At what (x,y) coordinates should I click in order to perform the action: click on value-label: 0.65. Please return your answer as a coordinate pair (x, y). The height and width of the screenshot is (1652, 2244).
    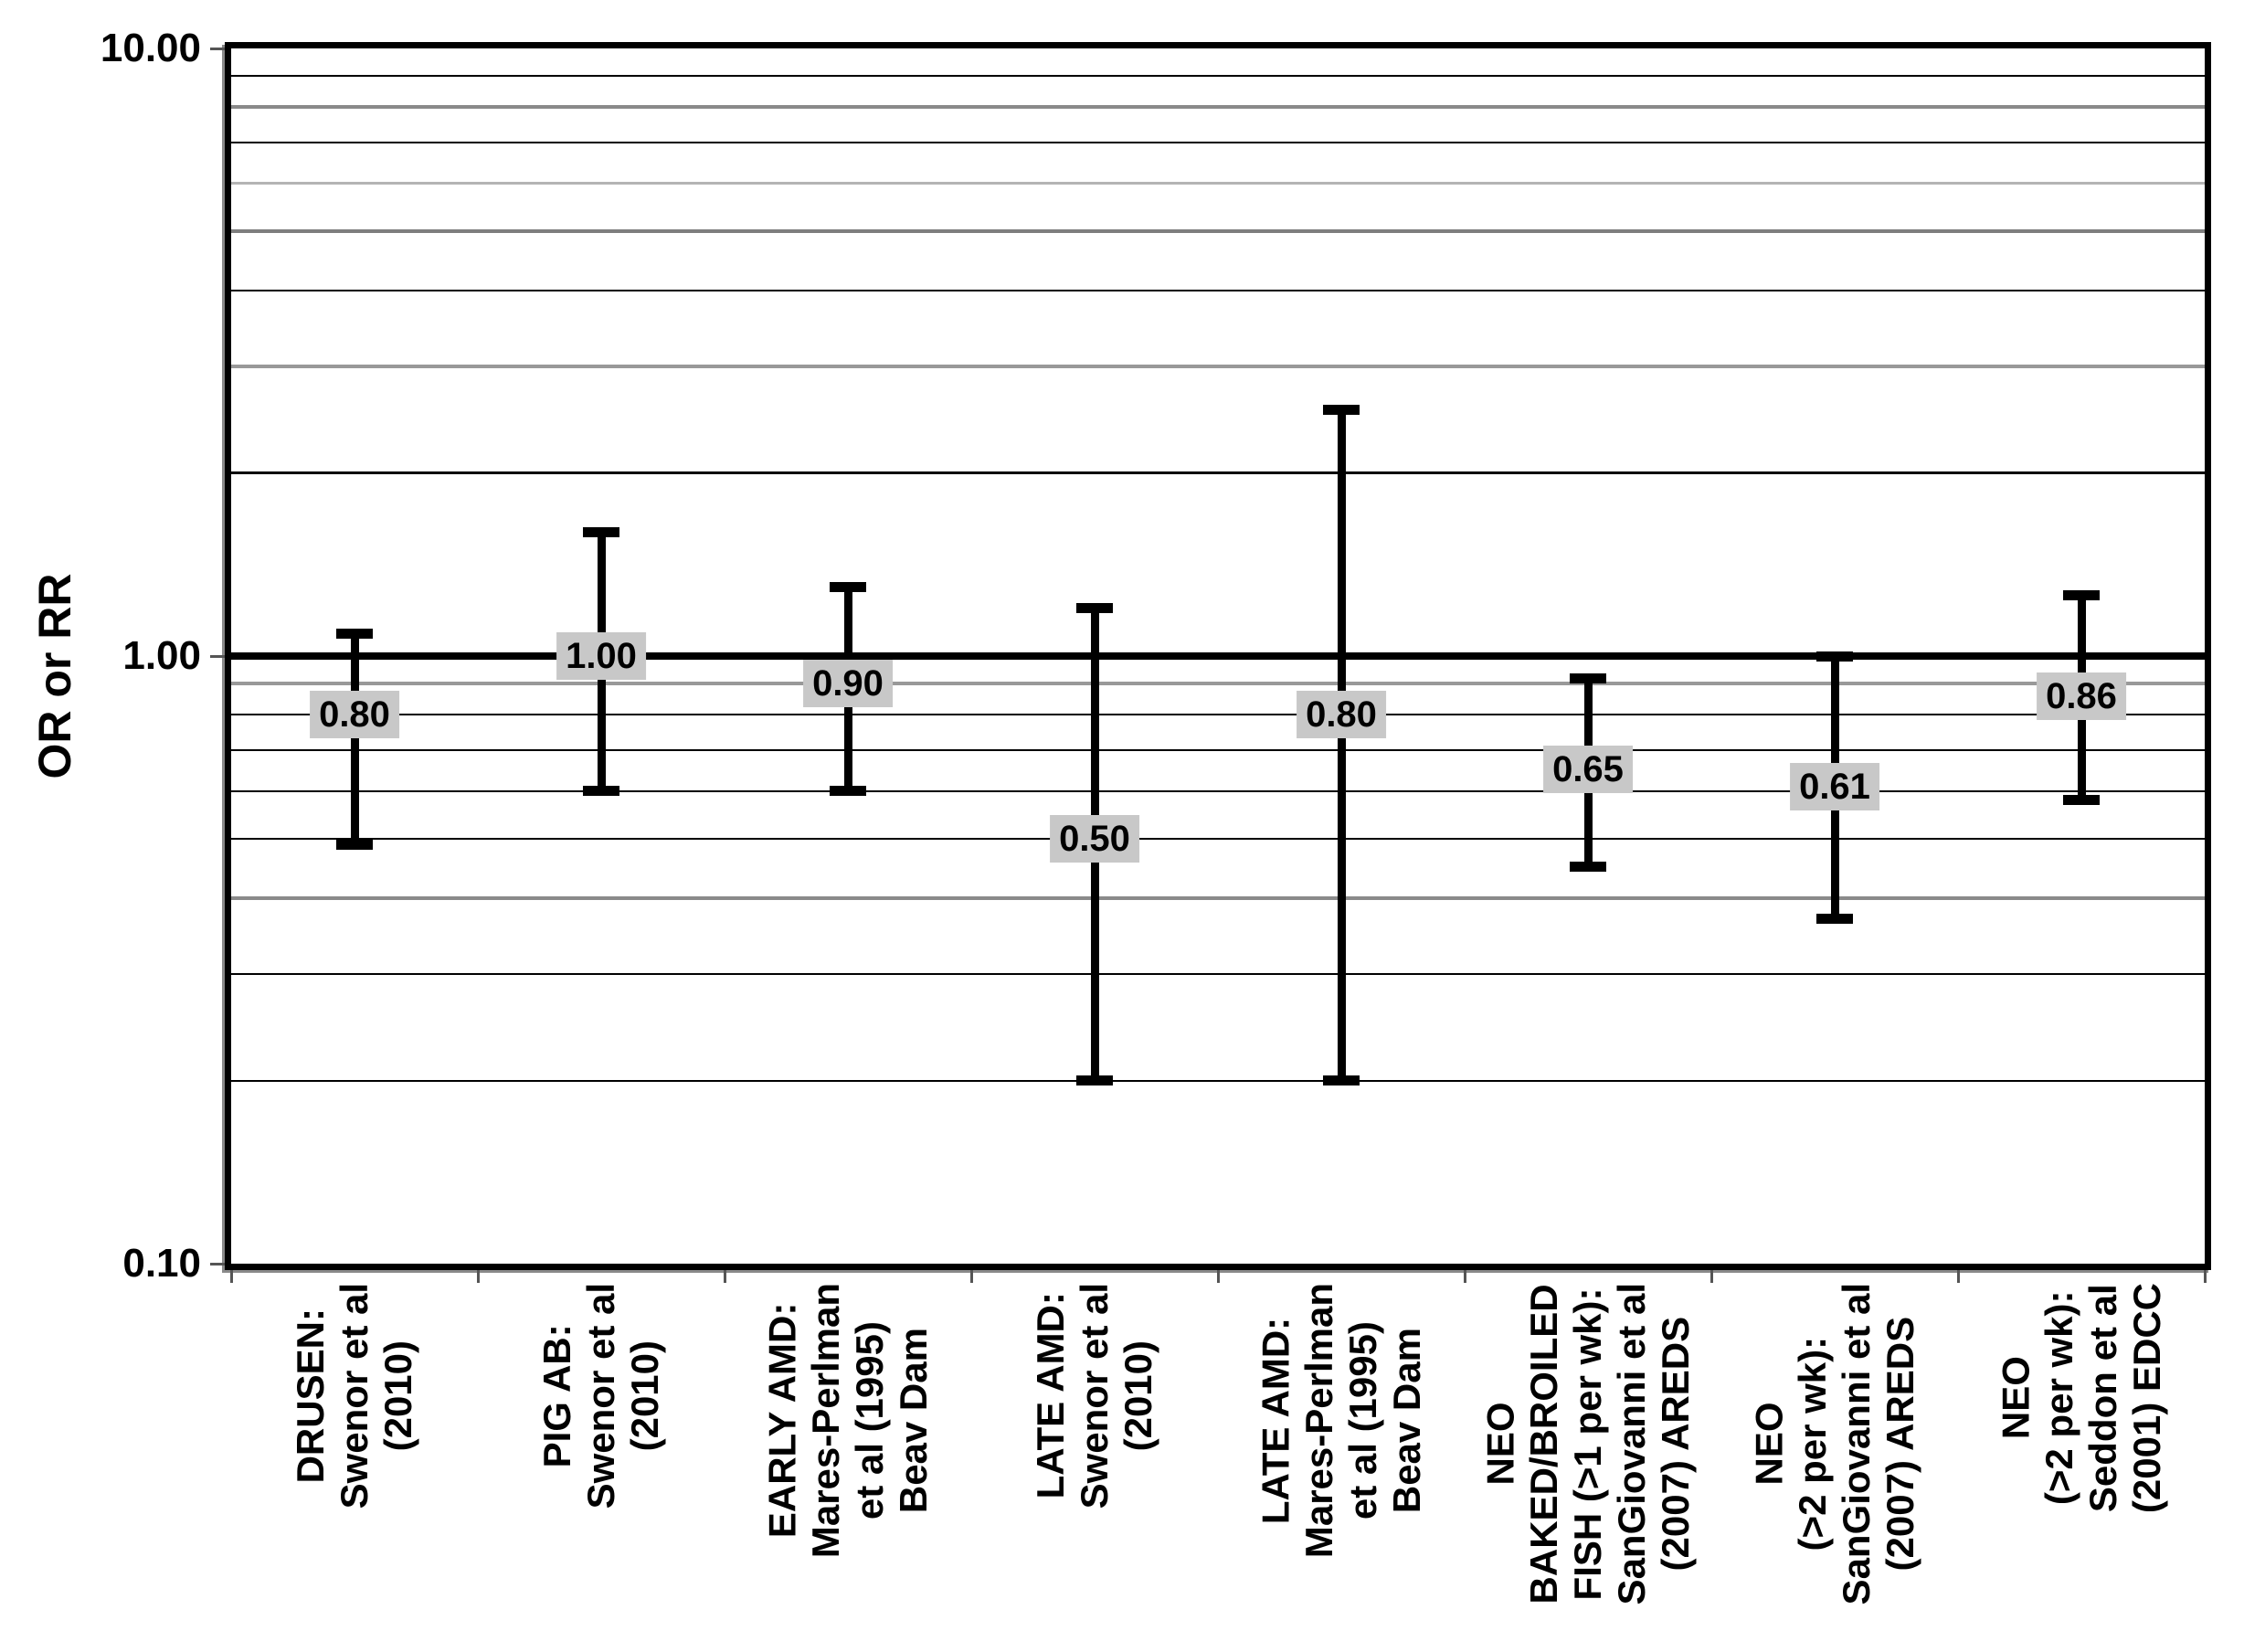
    Looking at the image, I should click on (1588, 770).